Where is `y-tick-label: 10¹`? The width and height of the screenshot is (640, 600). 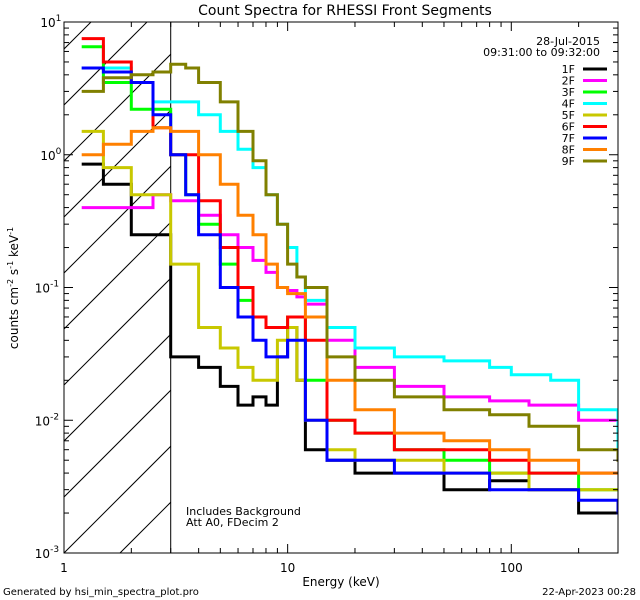 y-tick-label: 10¹ is located at coordinates (50, 22).